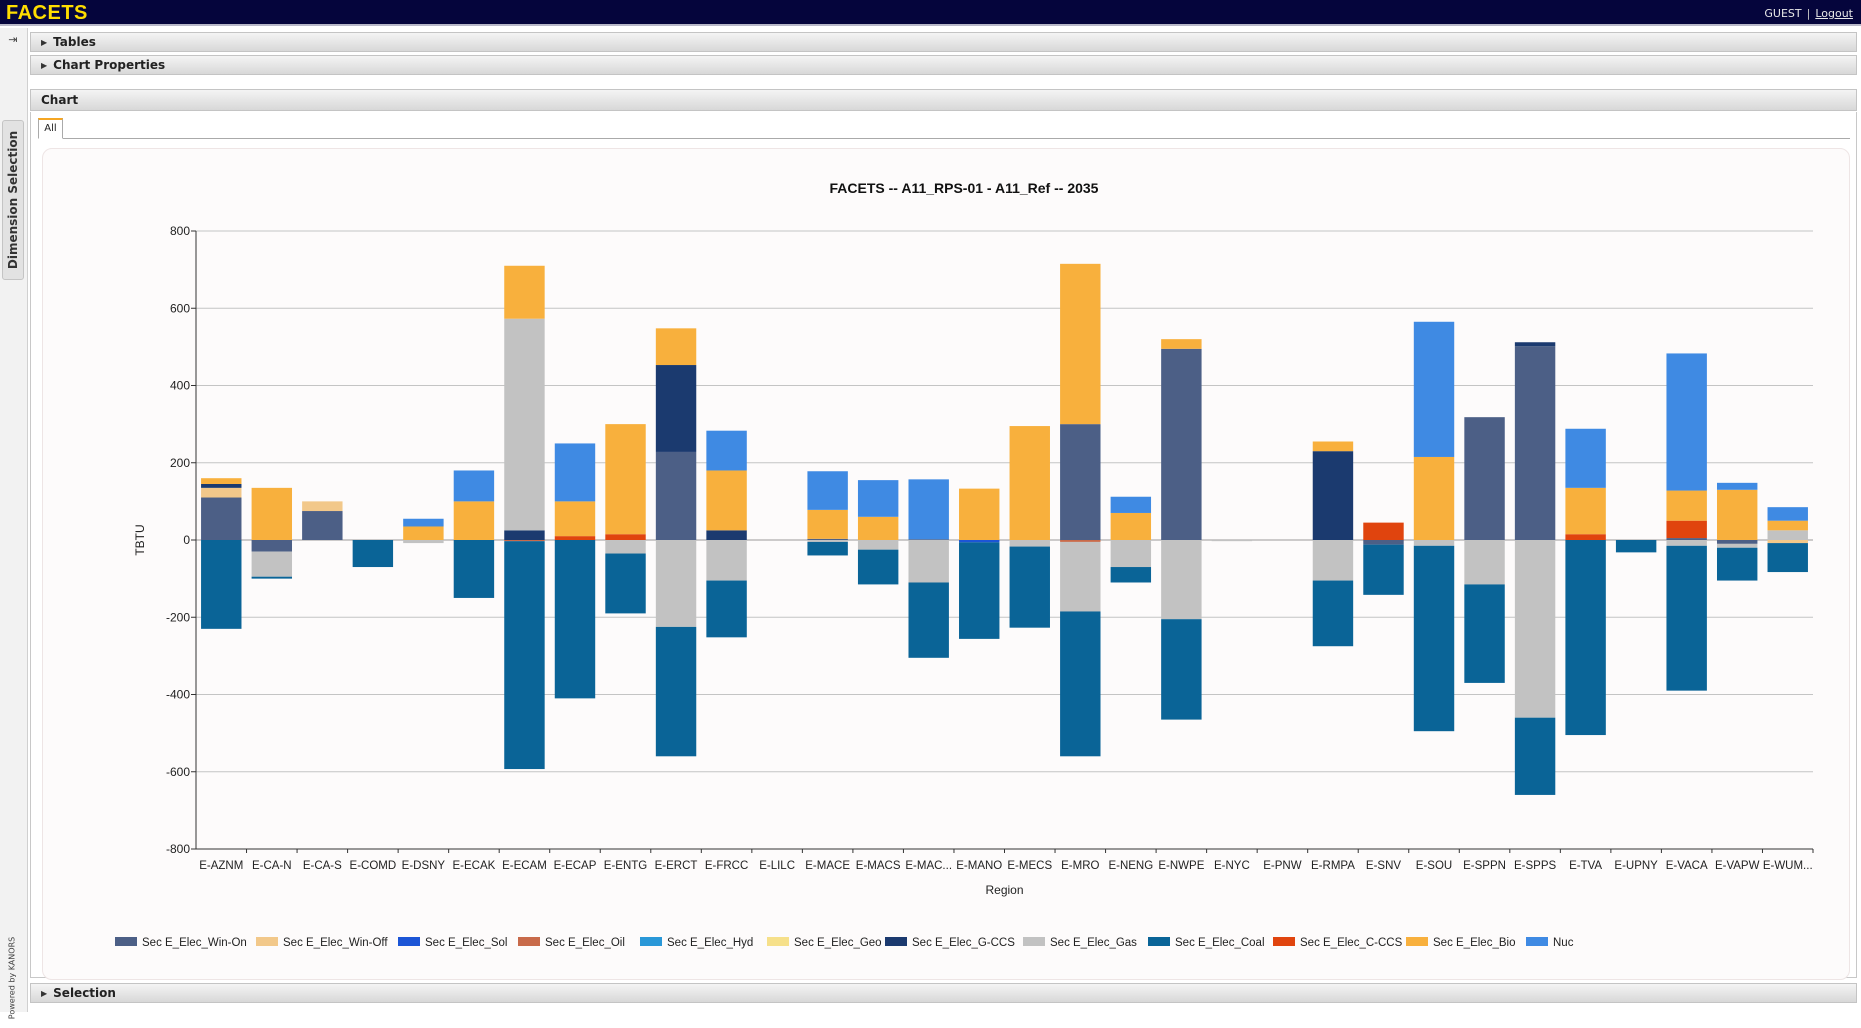 This screenshot has height=1028, width=1861. Describe the element at coordinates (1737, 564) in the screenshot. I see `bar-e-vapw-coal` at that location.